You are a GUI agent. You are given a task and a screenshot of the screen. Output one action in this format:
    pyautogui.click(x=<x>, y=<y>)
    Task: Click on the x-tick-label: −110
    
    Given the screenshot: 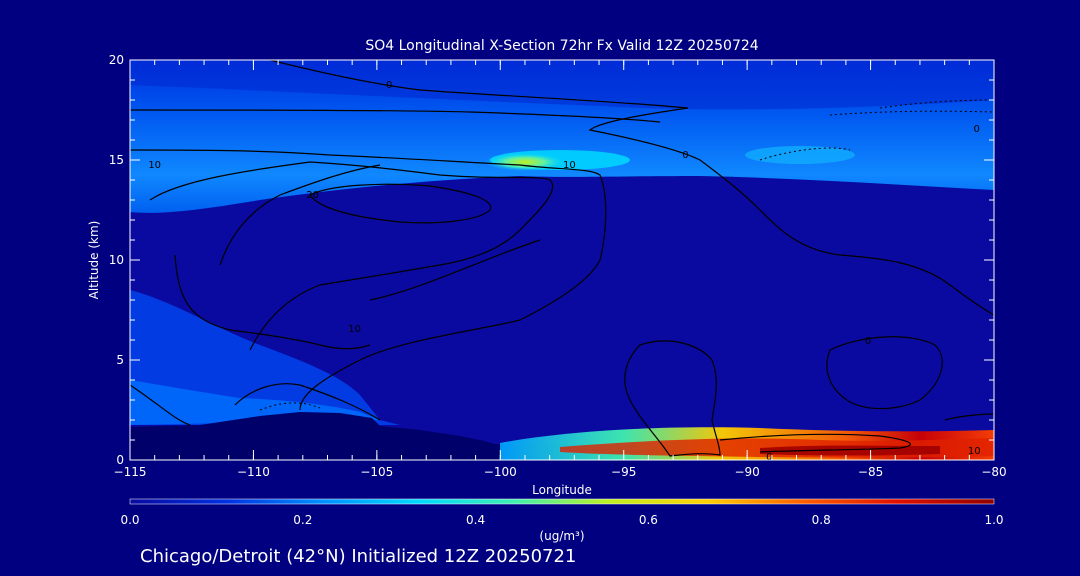 What is the action you would take?
    pyautogui.click(x=253, y=472)
    